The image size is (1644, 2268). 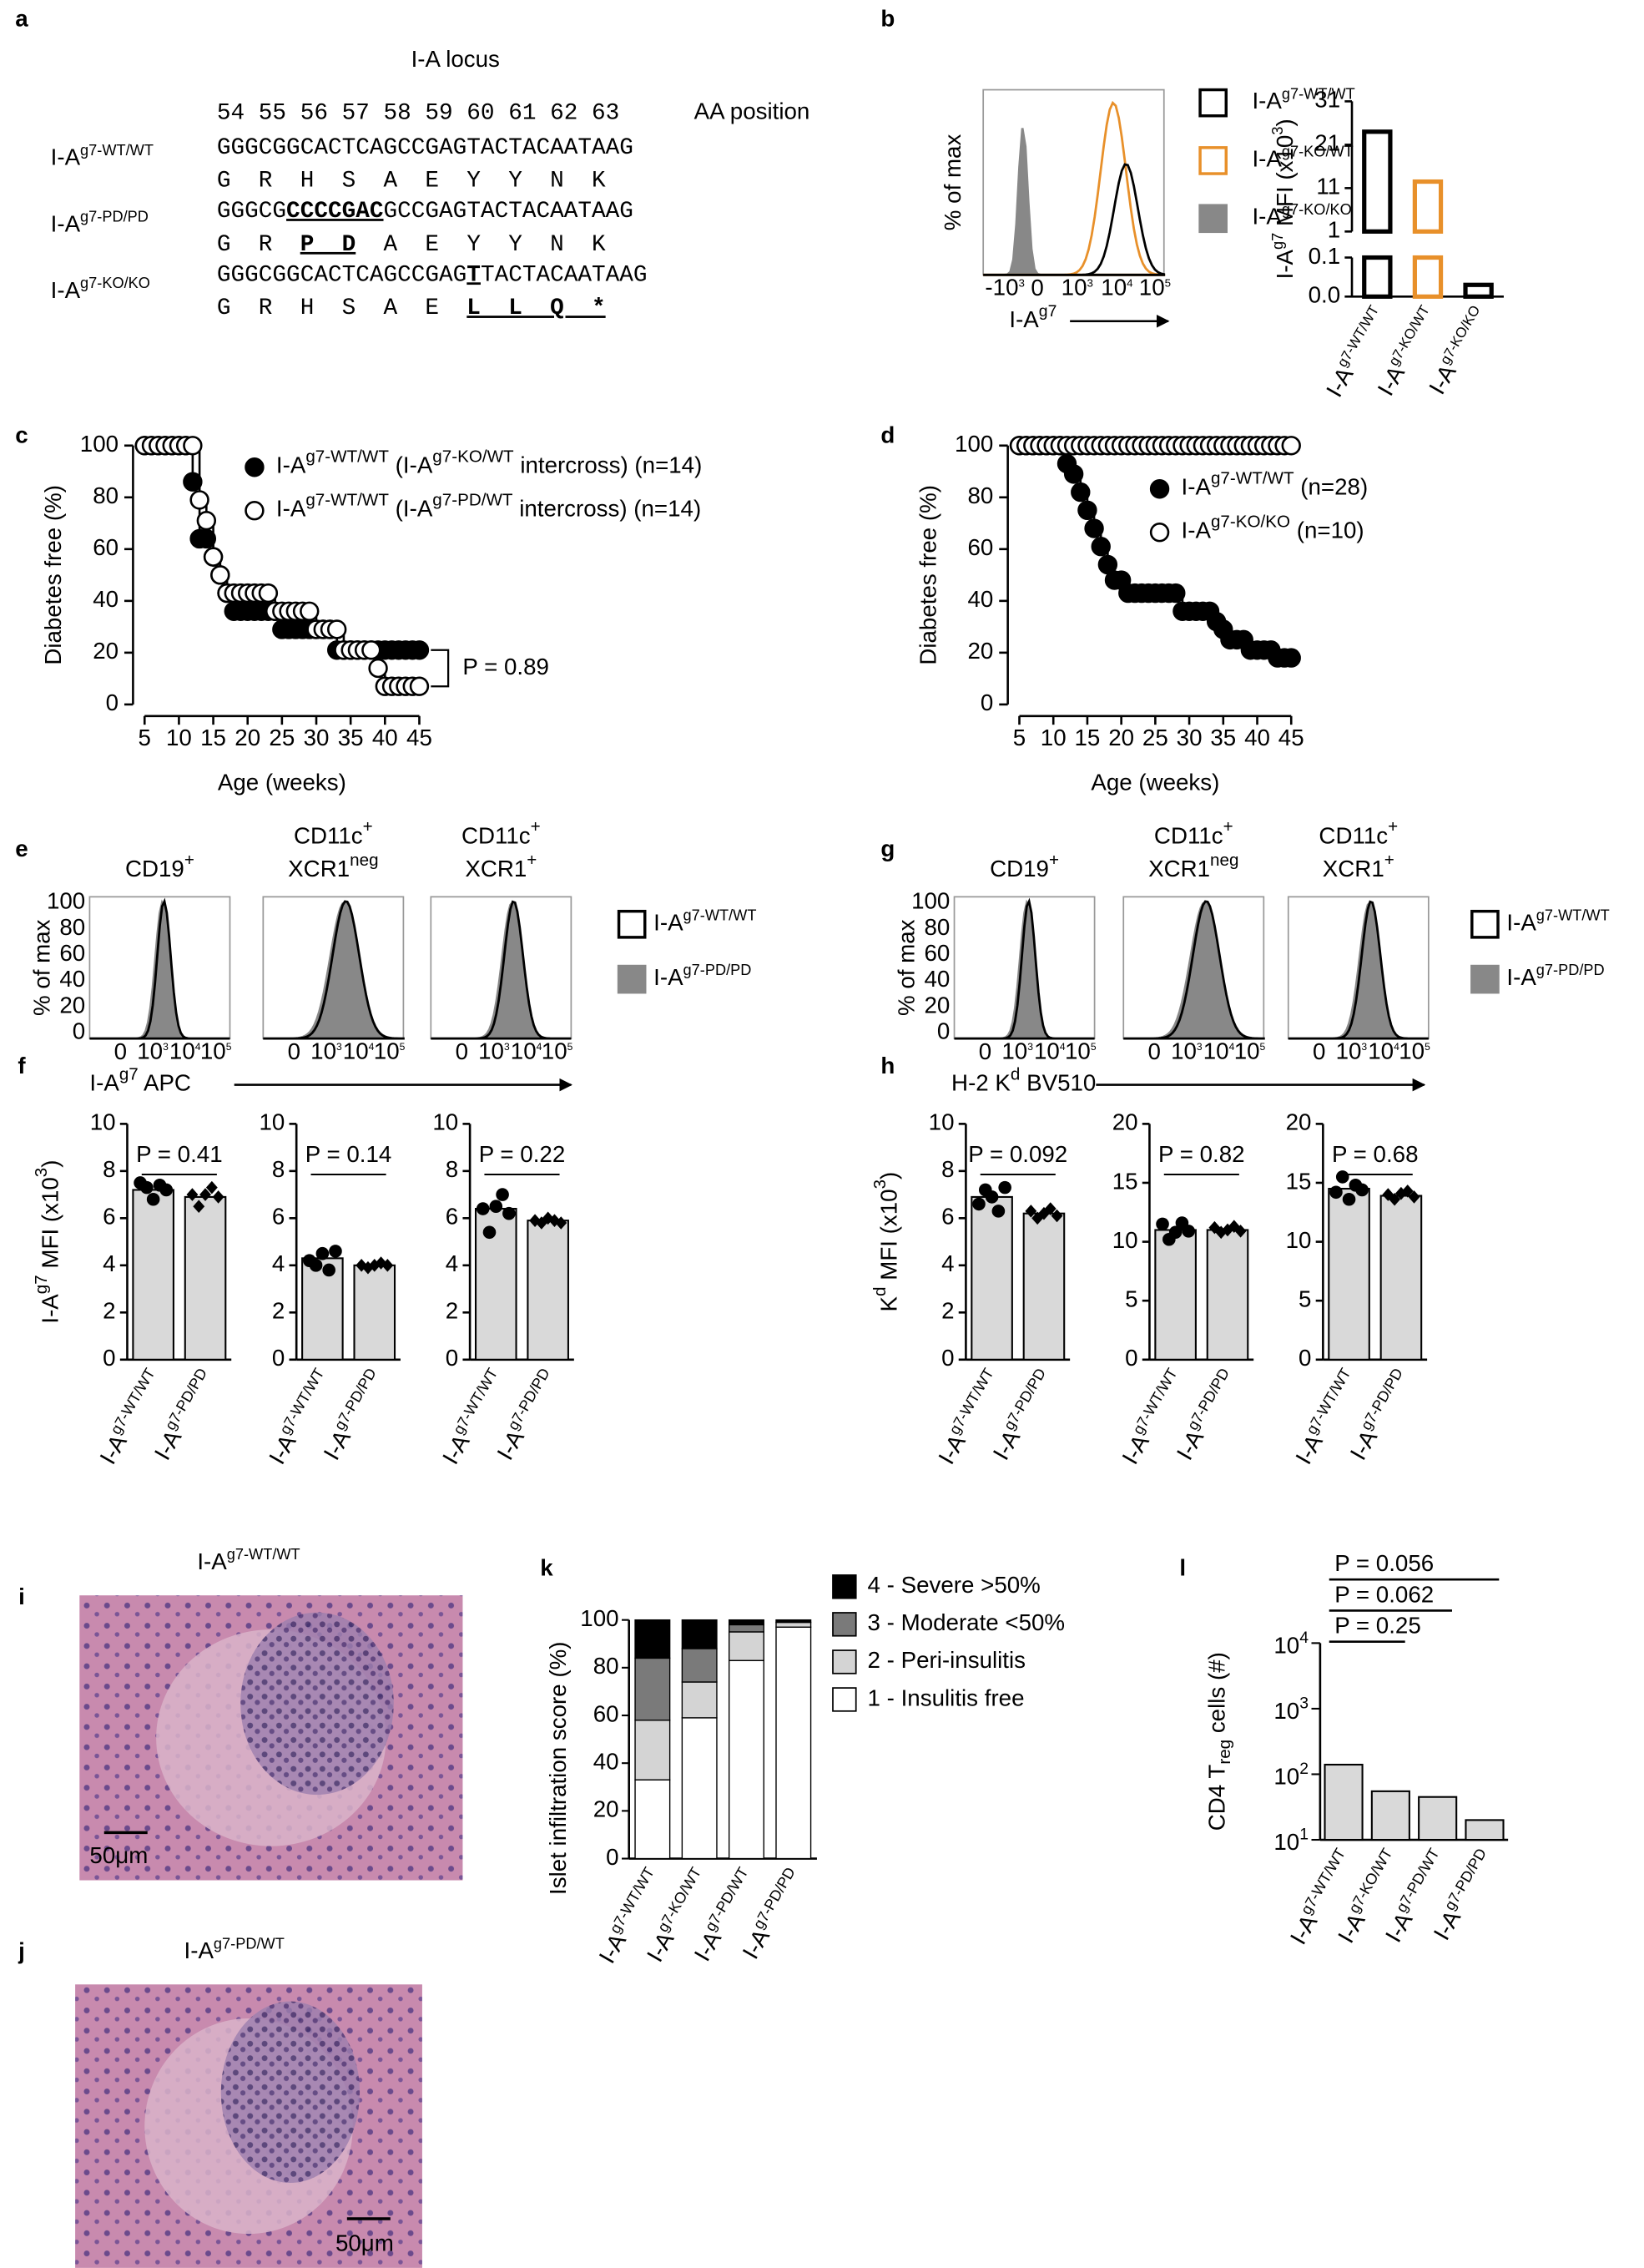 What do you see at coordinates (106, 547) in the screenshot?
I see `y-tick-label: 60` at bounding box center [106, 547].